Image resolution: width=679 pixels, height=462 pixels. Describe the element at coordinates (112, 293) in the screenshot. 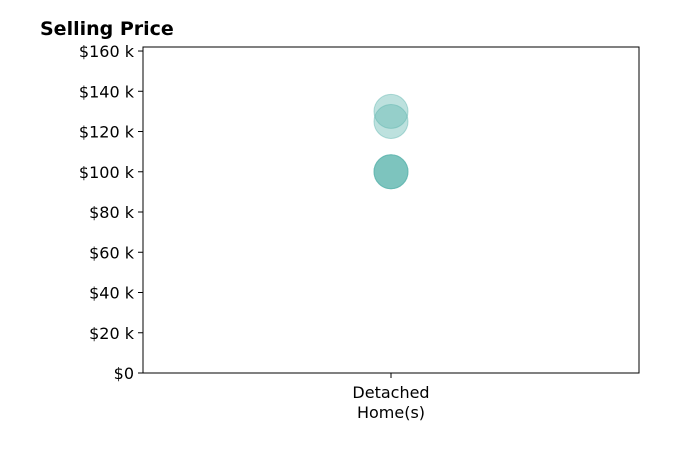

I see `y-tick-label: $40 k` at that location.